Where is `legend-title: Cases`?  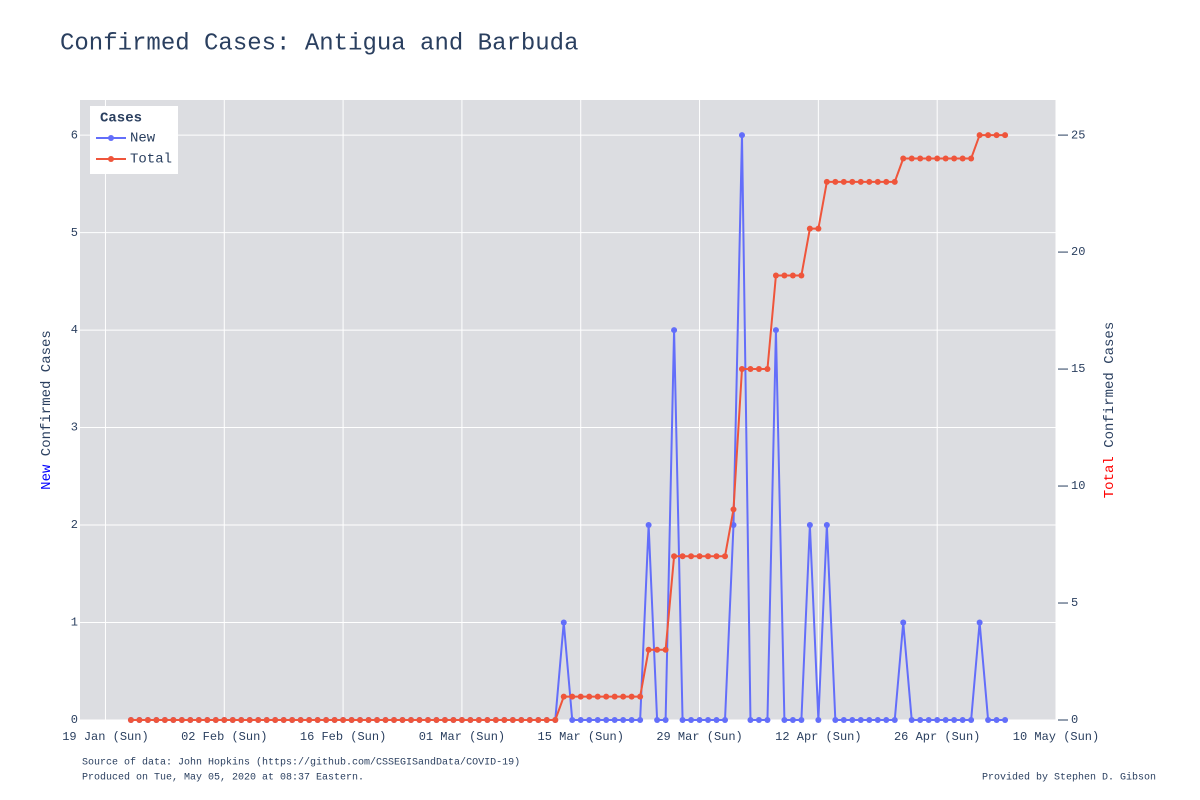 legend-title: Cases is located at coordinates (121, 119).